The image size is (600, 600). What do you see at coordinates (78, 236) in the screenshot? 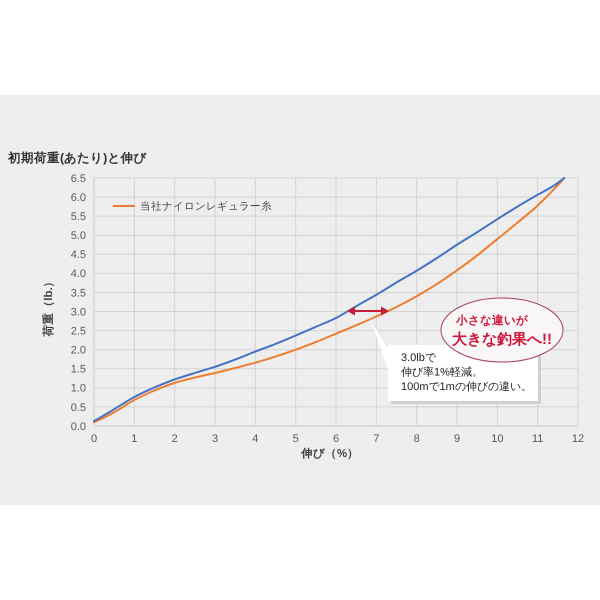
I see `y-tick-label: 5.0` at bounding box center [78, 236].